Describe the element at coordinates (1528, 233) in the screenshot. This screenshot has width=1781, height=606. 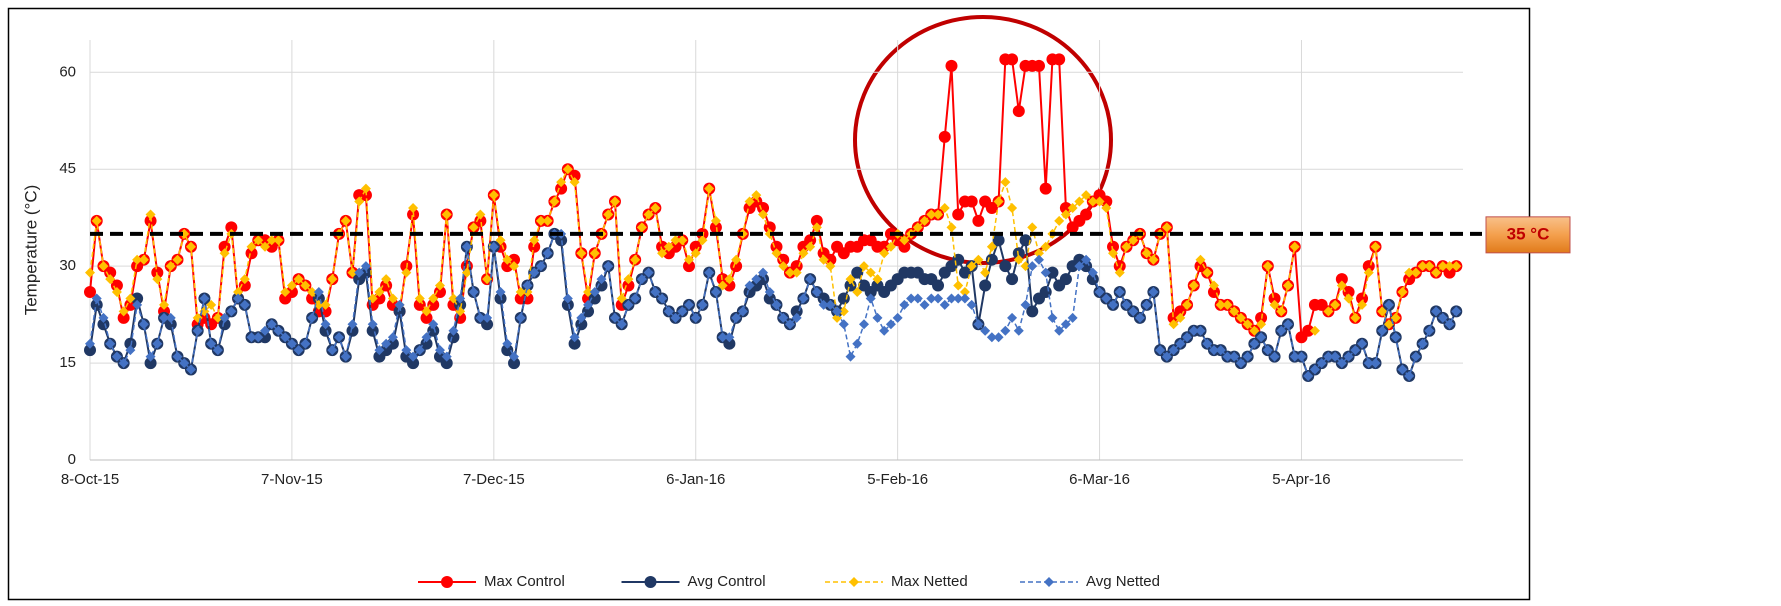
I see `threshold-label: 35 °C` at that location.